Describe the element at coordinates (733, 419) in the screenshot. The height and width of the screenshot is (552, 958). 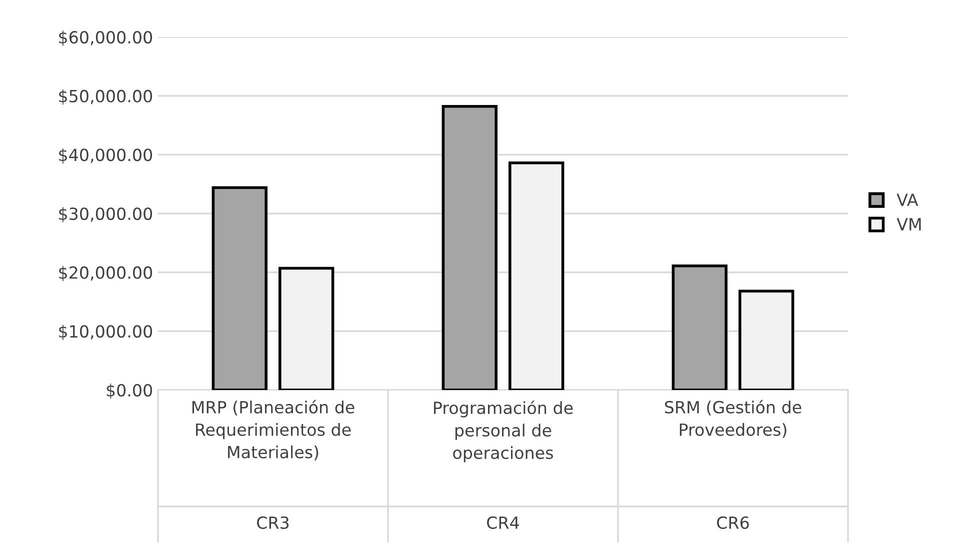
I see `x-tick-label: SRM (Gestión de Proveedores)` at that location.